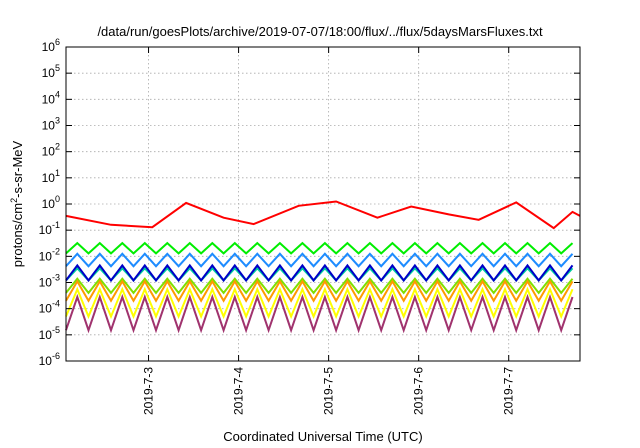 This screenshot has width=640, height=448. What do you see at coordinates (51, 124) in the screenshot?
I see `y-tick-label: 10³` at bounding box center [51, 124].